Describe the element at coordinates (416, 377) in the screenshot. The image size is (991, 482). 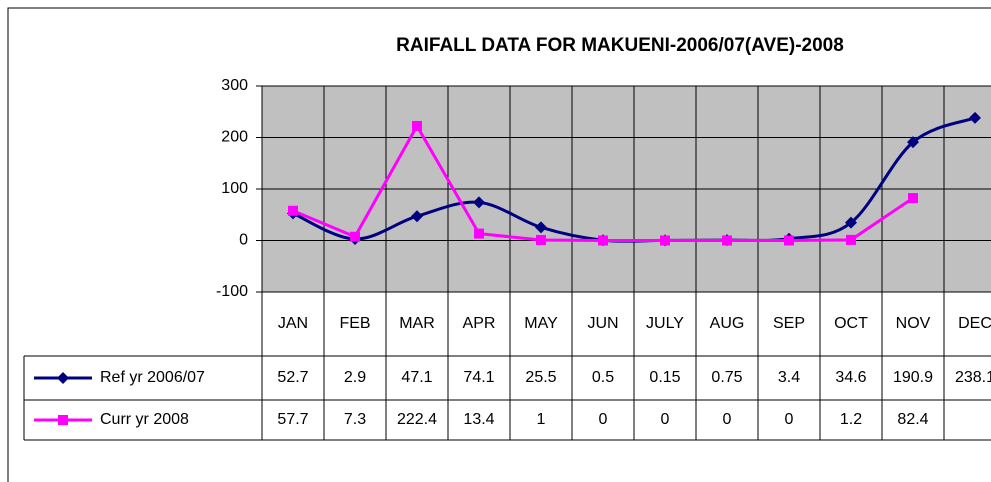
I see `table-value: 47.1` at that location.